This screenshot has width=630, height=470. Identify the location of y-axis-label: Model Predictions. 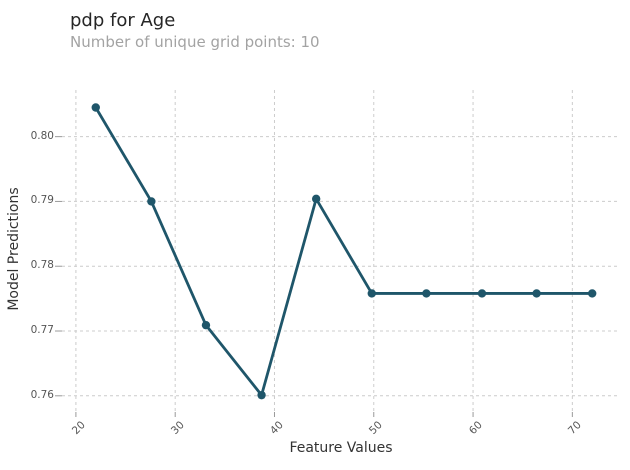
(14, 249).